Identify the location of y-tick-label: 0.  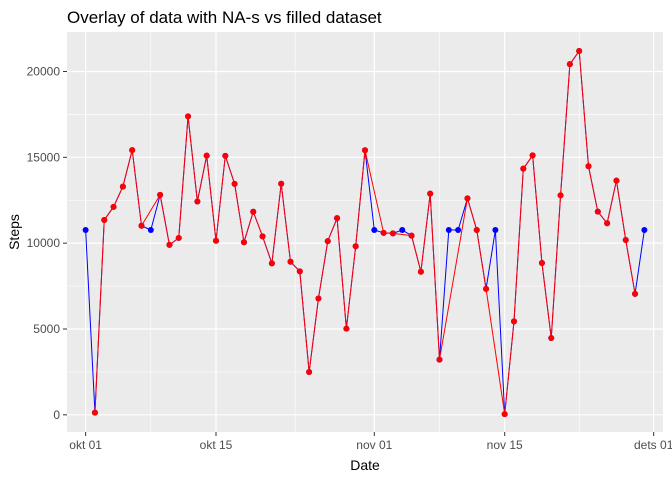
(56, 415).